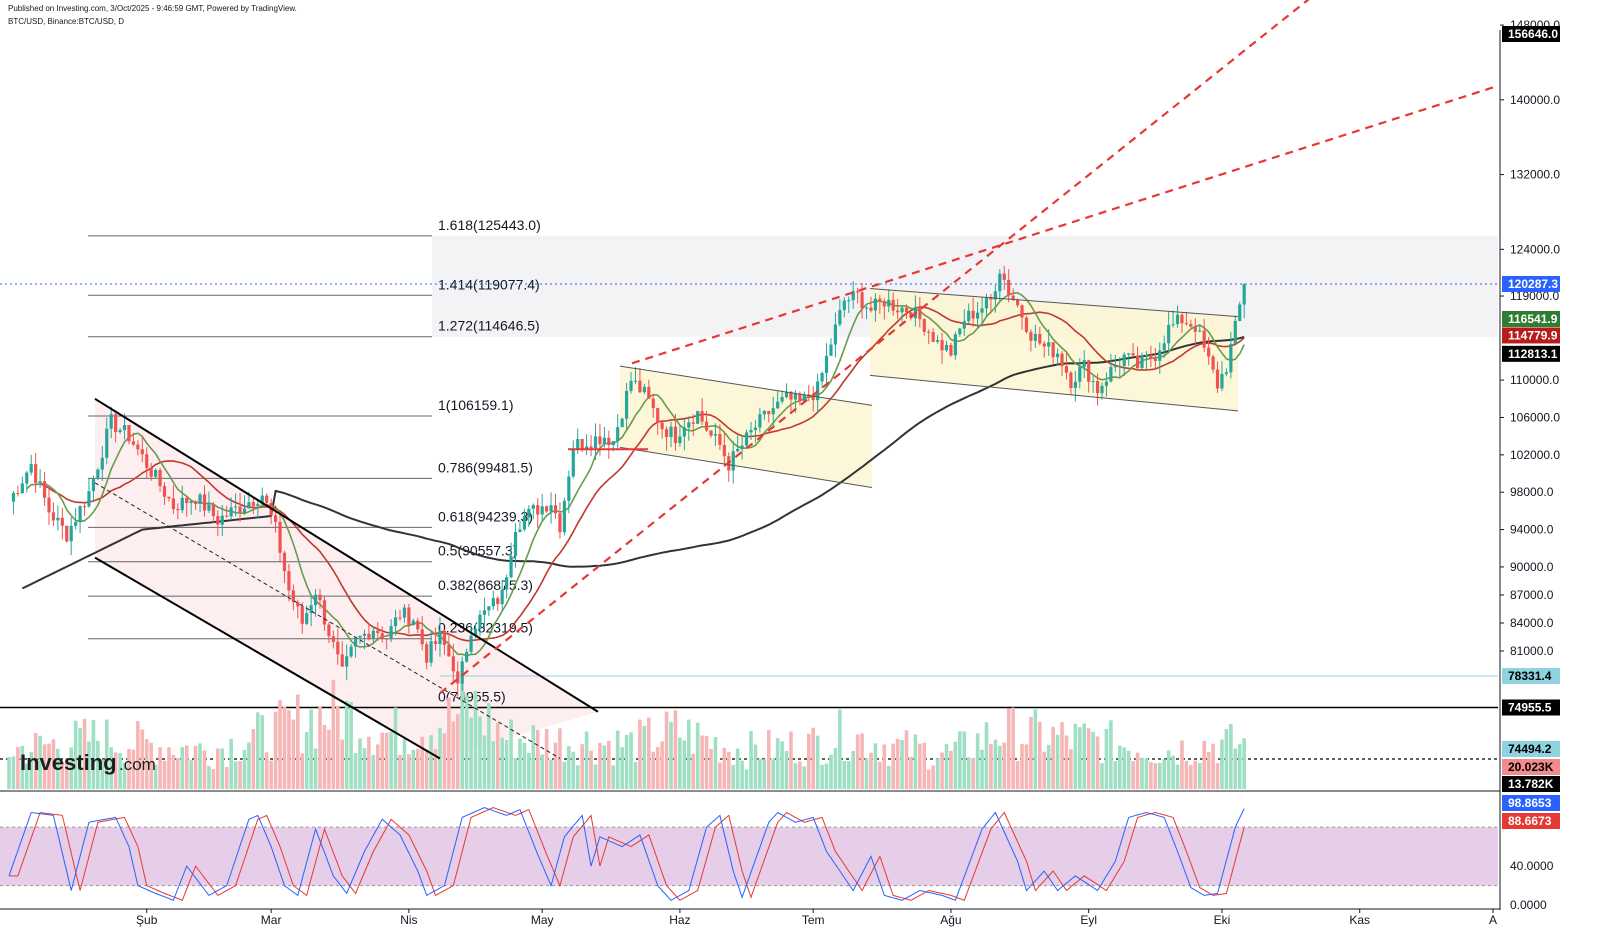  Describe the element at coordinates (88, 762) in the screenshot. I see `investing-logo: Investing .com` at that location.